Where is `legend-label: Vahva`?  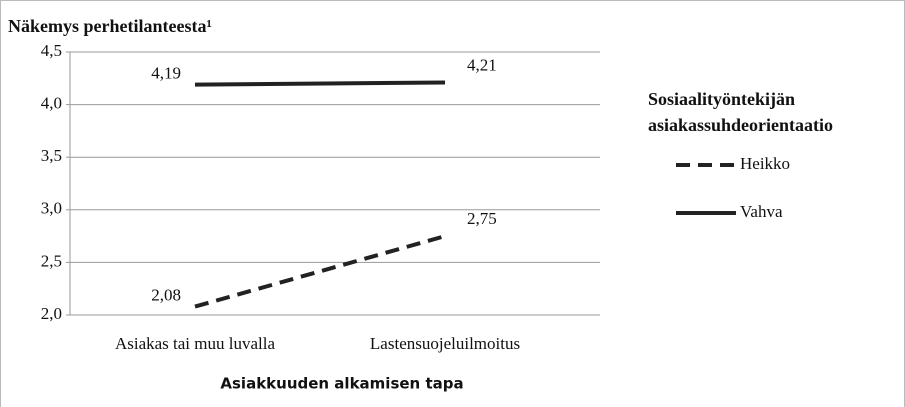
legend-label: Vahva is located at coordinates (761, 211).